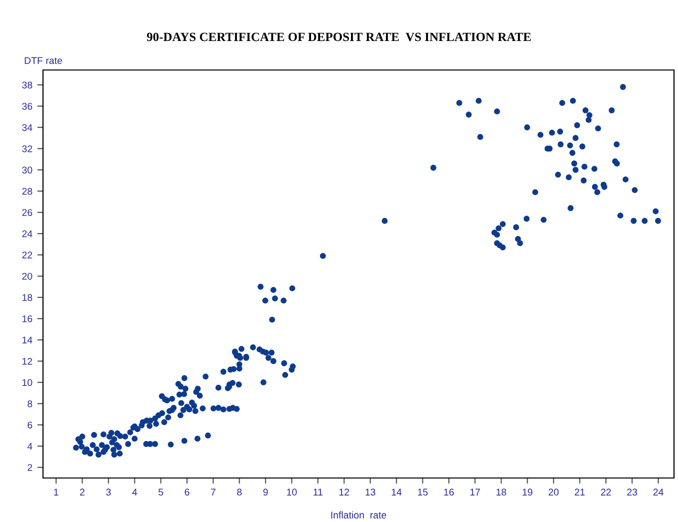 The image size is (678, 522). What do you see at coordinates (501, 492) in the screenshot?
I see `x-tick-label: 18` at bounding box center [501, 492].